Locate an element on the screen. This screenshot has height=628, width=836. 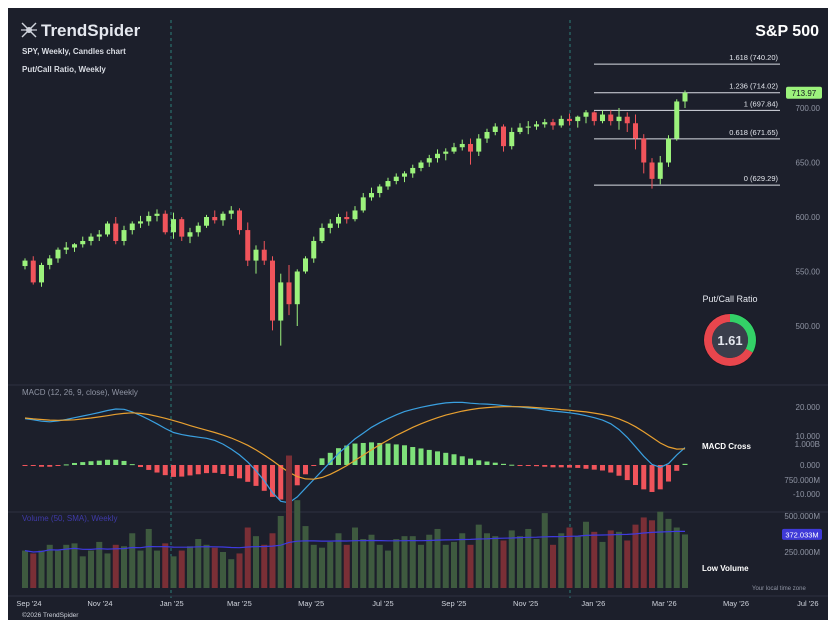
volume-tick-label: 1.000B is located at coordinates (807, 444).